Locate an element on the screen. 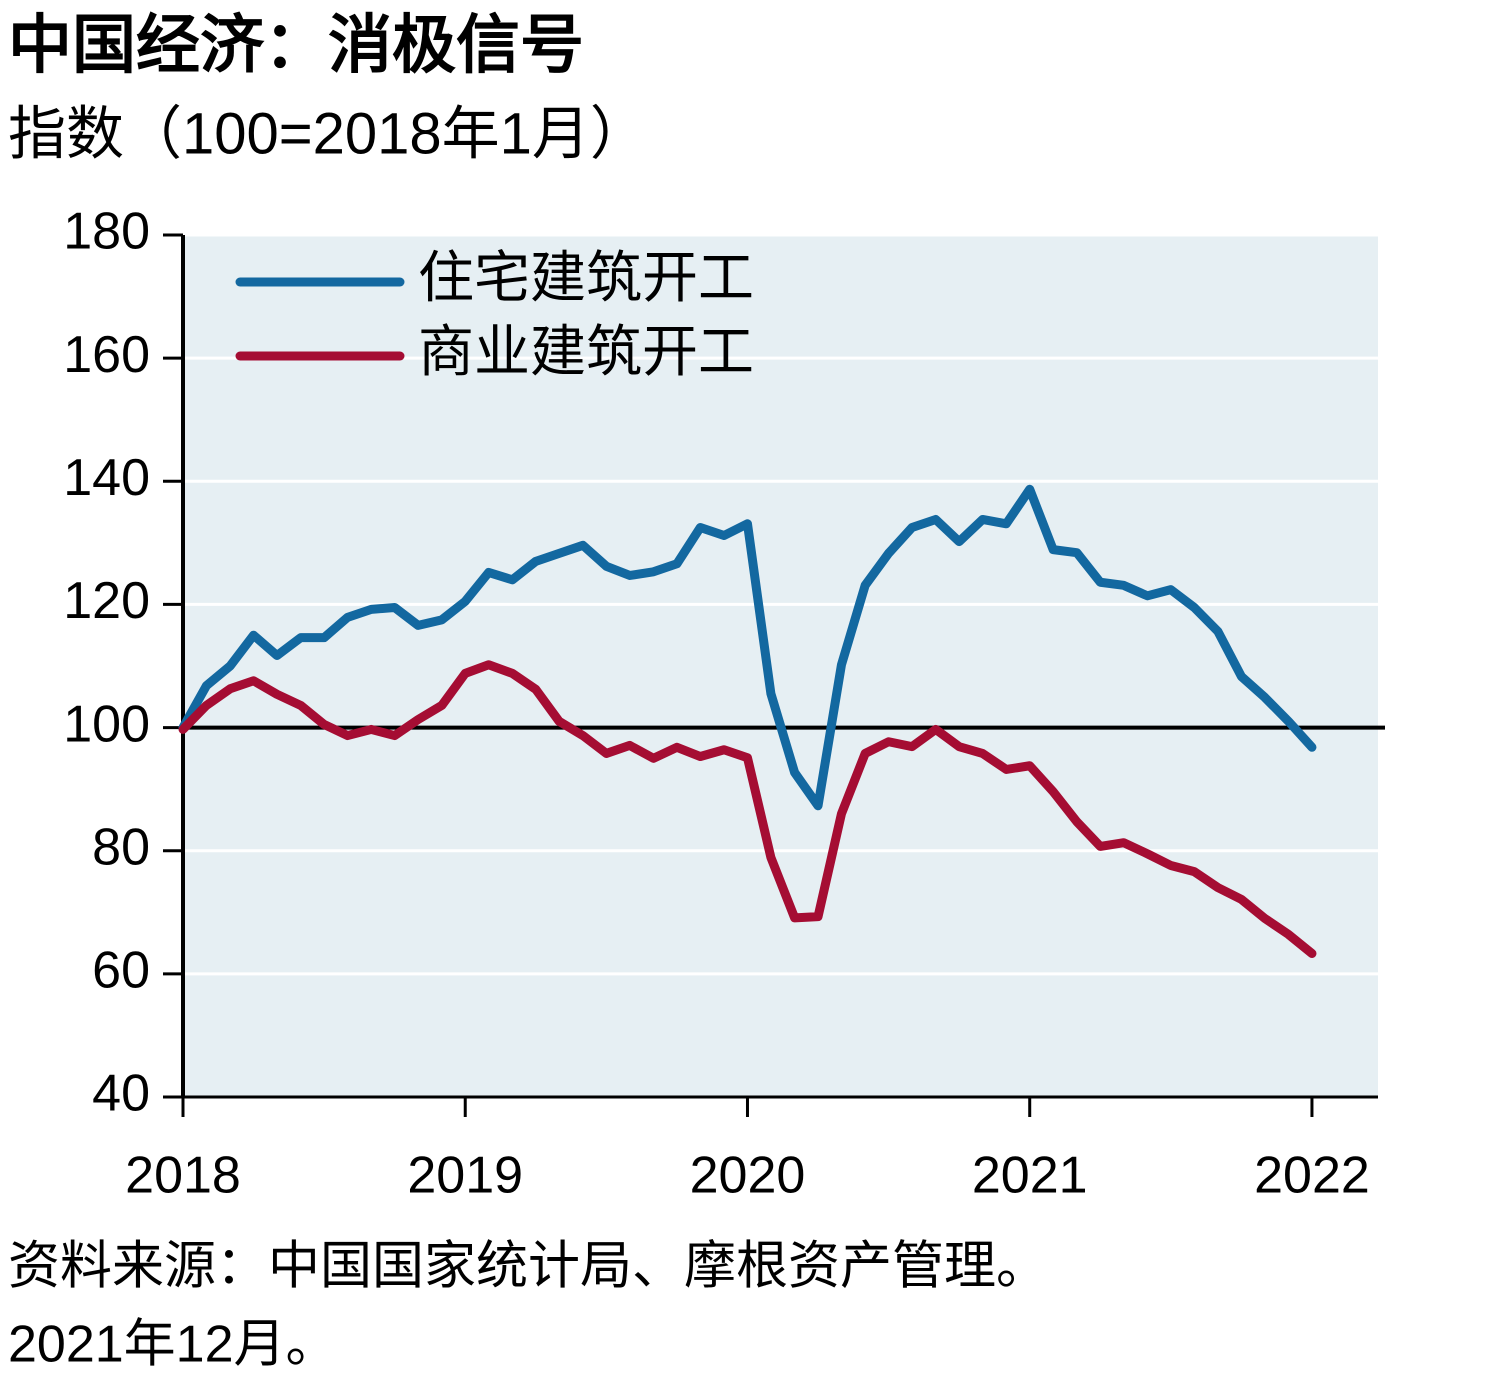  y-tick-label: 160 is located at coordinates (106, 355).